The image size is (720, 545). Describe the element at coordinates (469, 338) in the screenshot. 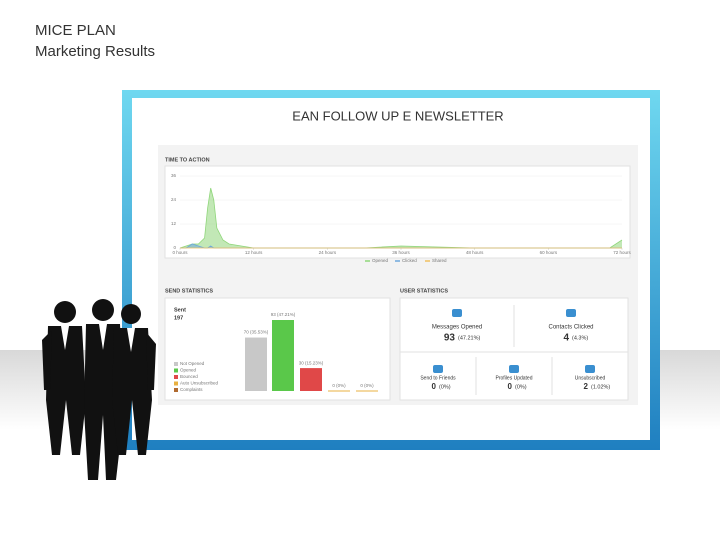

I see `stat-percent: (47.21%)` at that location.